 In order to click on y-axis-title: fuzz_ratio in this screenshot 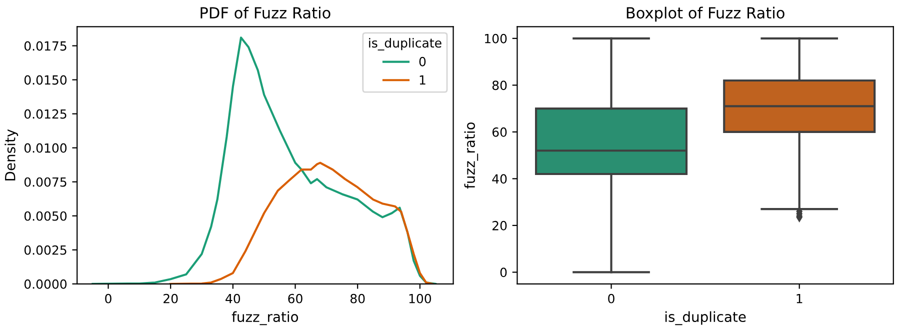, I will do `click(471, 155)`.